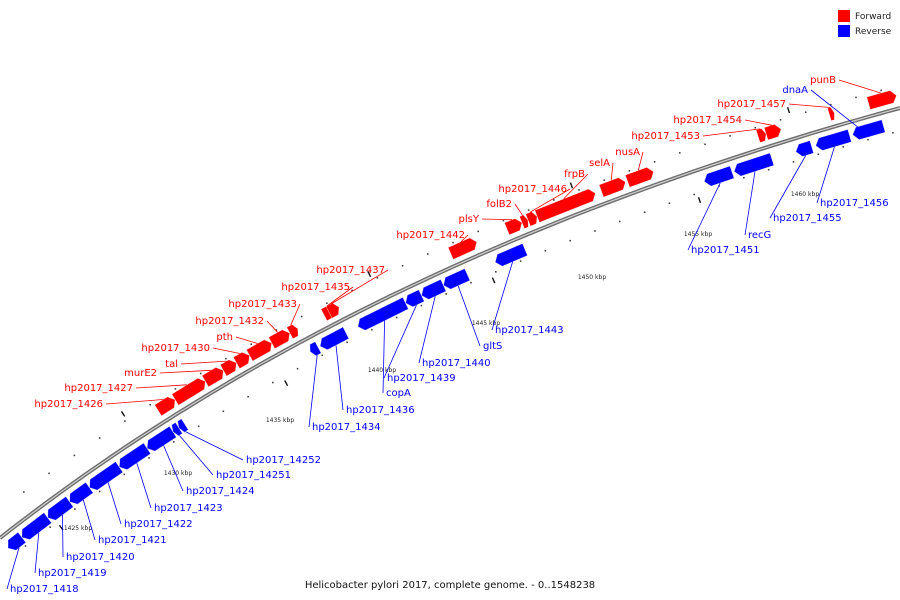  Describe the element at coordinates (100, 557) in the screenshot. I see `gene-label-hp2017_1420: hp2017_1420` at that location.